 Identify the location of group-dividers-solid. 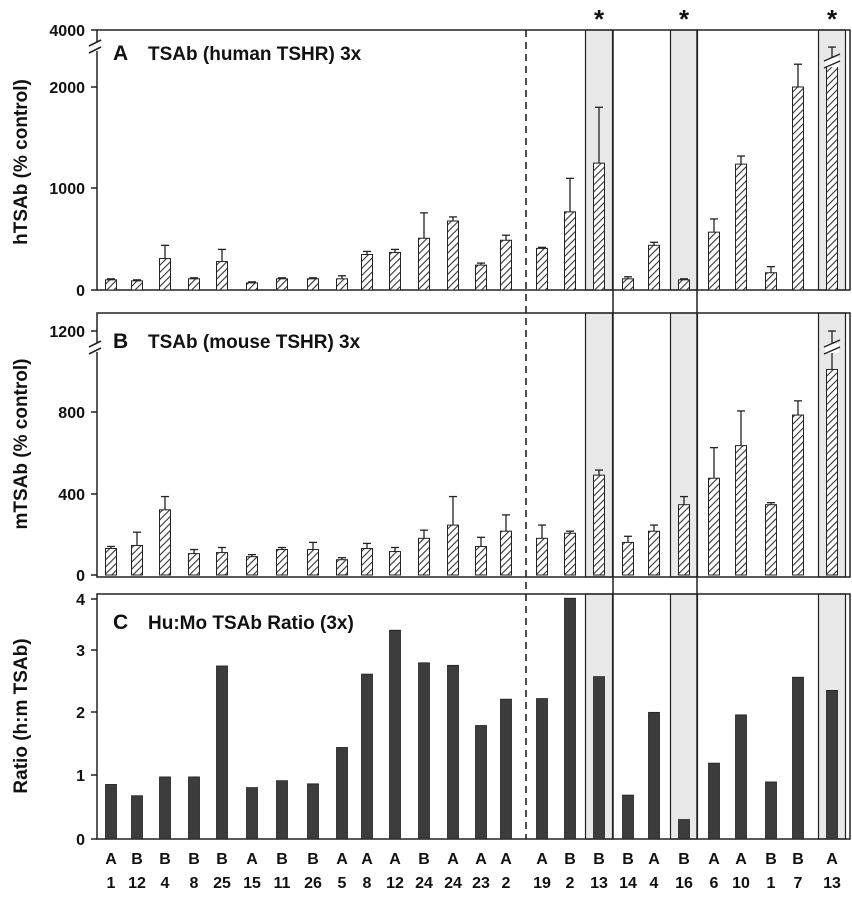
(655, 434).